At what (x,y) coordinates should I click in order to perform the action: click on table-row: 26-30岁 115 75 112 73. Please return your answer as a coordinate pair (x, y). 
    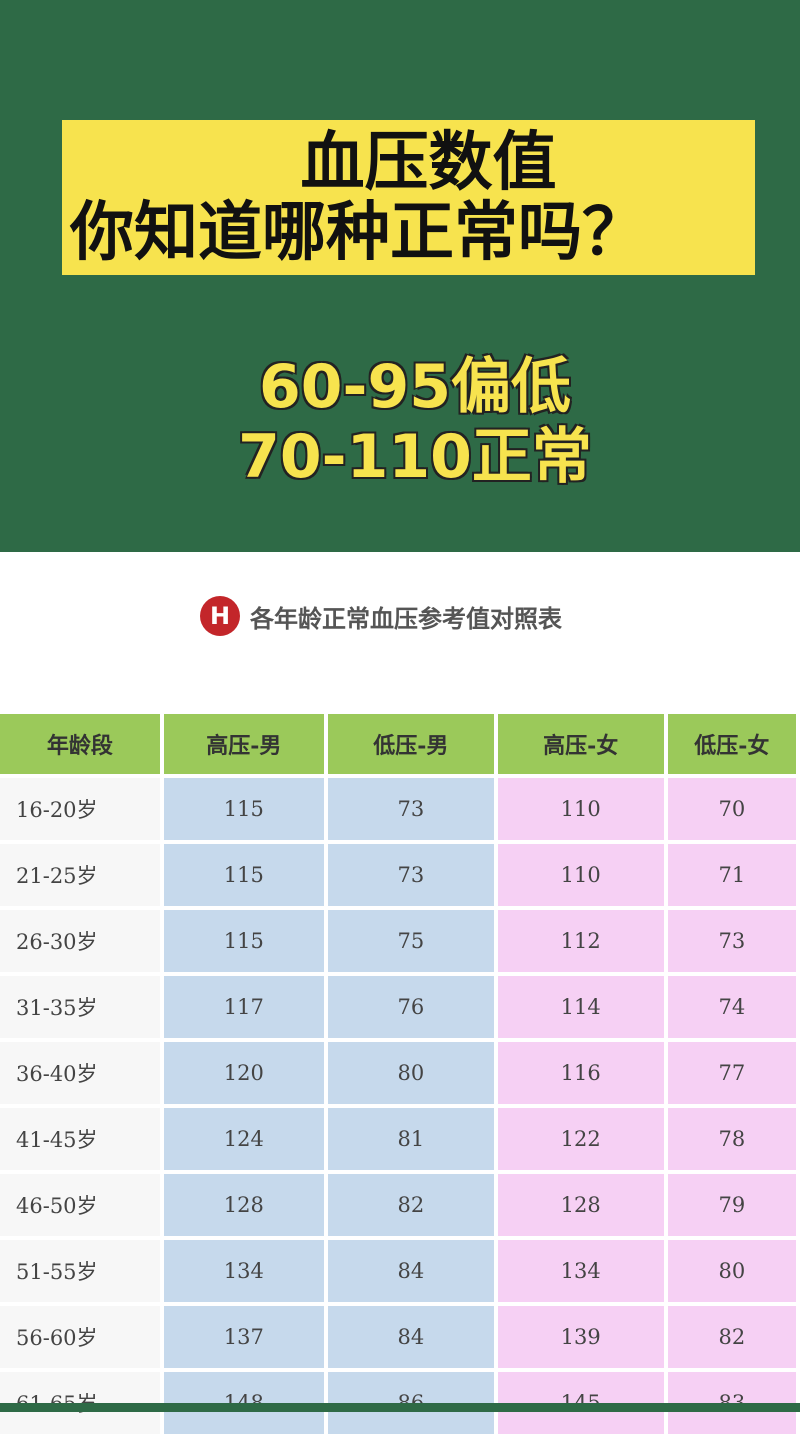
    Looking at the image, I should click on (398, 941).